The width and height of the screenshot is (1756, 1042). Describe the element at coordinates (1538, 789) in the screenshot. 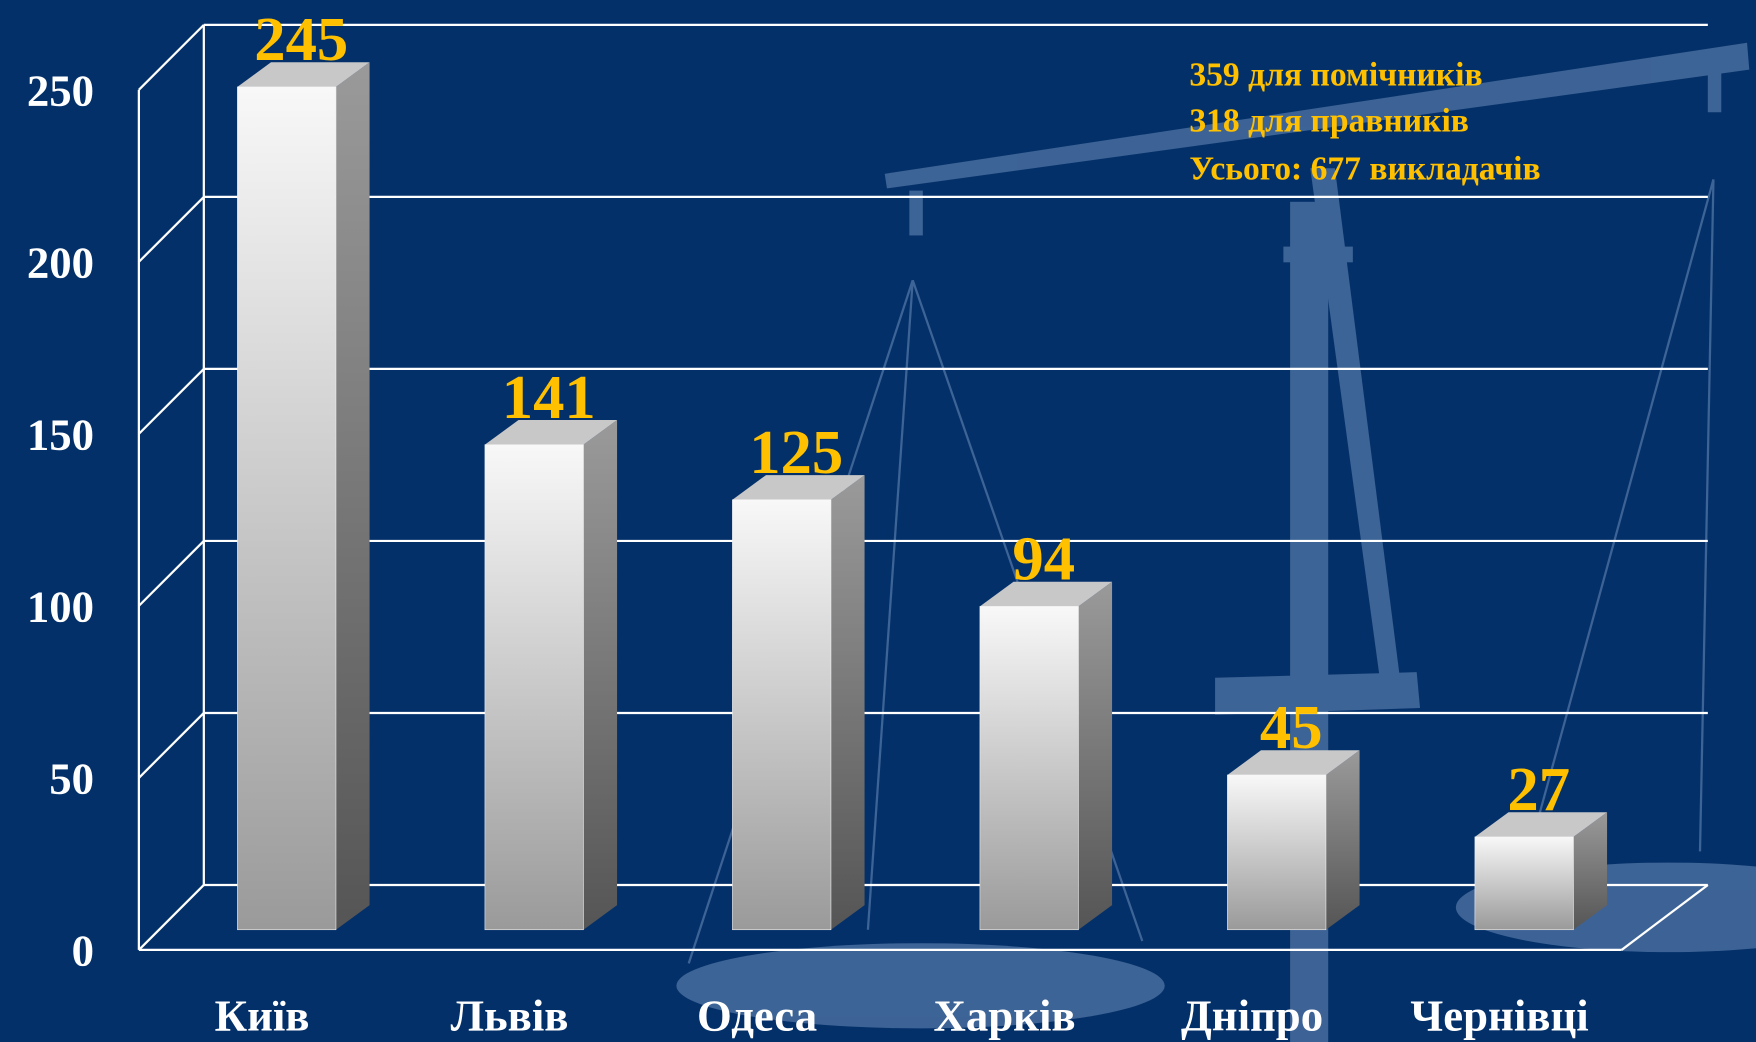

I see `value-label: 27` at that location.